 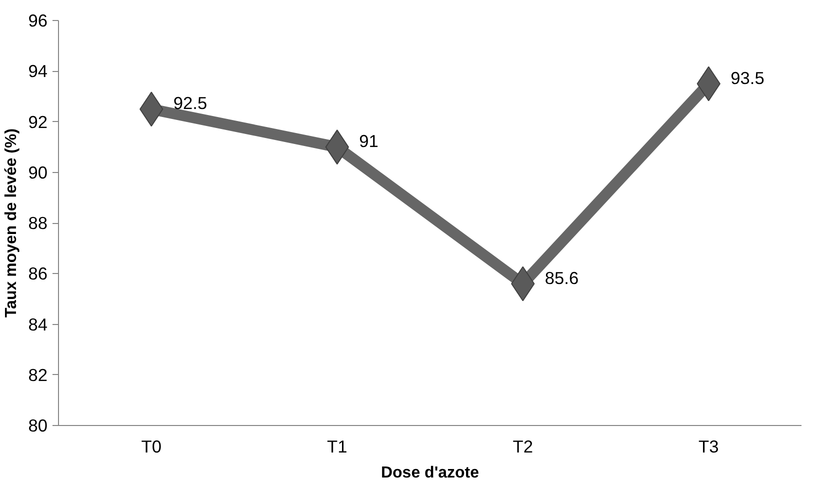 I want to click on x-tick-label: T1, so click(x=337, y=446).